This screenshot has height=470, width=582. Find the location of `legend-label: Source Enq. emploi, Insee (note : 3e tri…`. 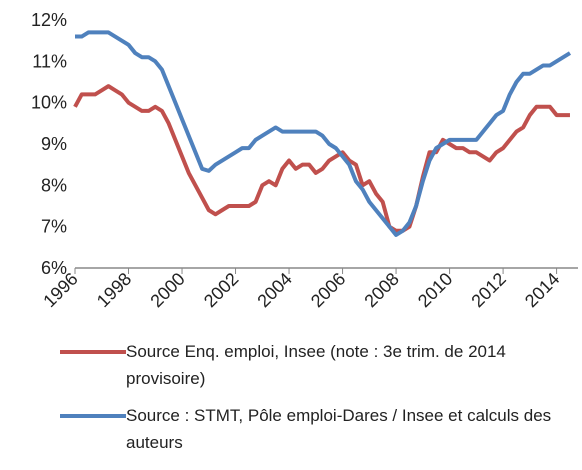

legend-label: Source Enq. emploi, Insee (note : 3e tri… is located at coordinates (316, 365).